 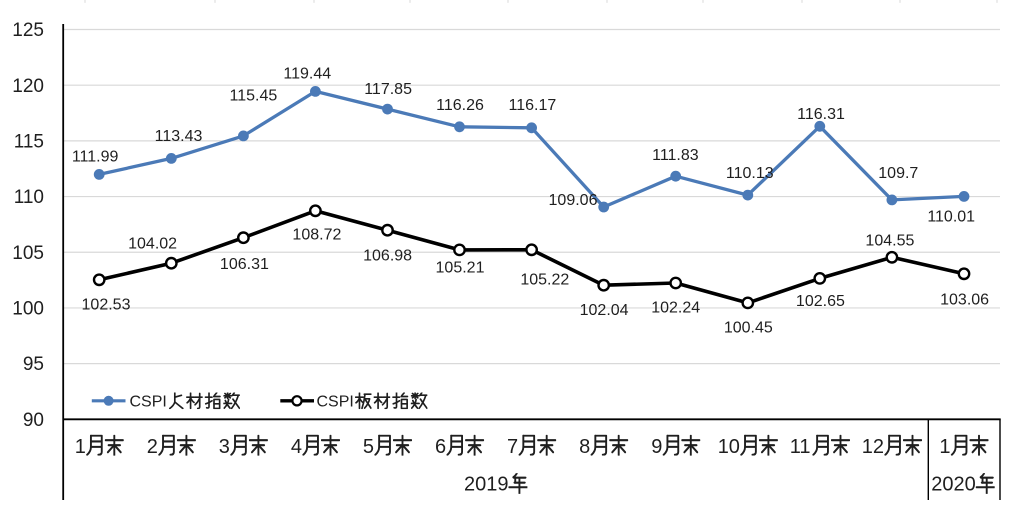 I want to click on svg-text: 115, so click(x=29, y=142).